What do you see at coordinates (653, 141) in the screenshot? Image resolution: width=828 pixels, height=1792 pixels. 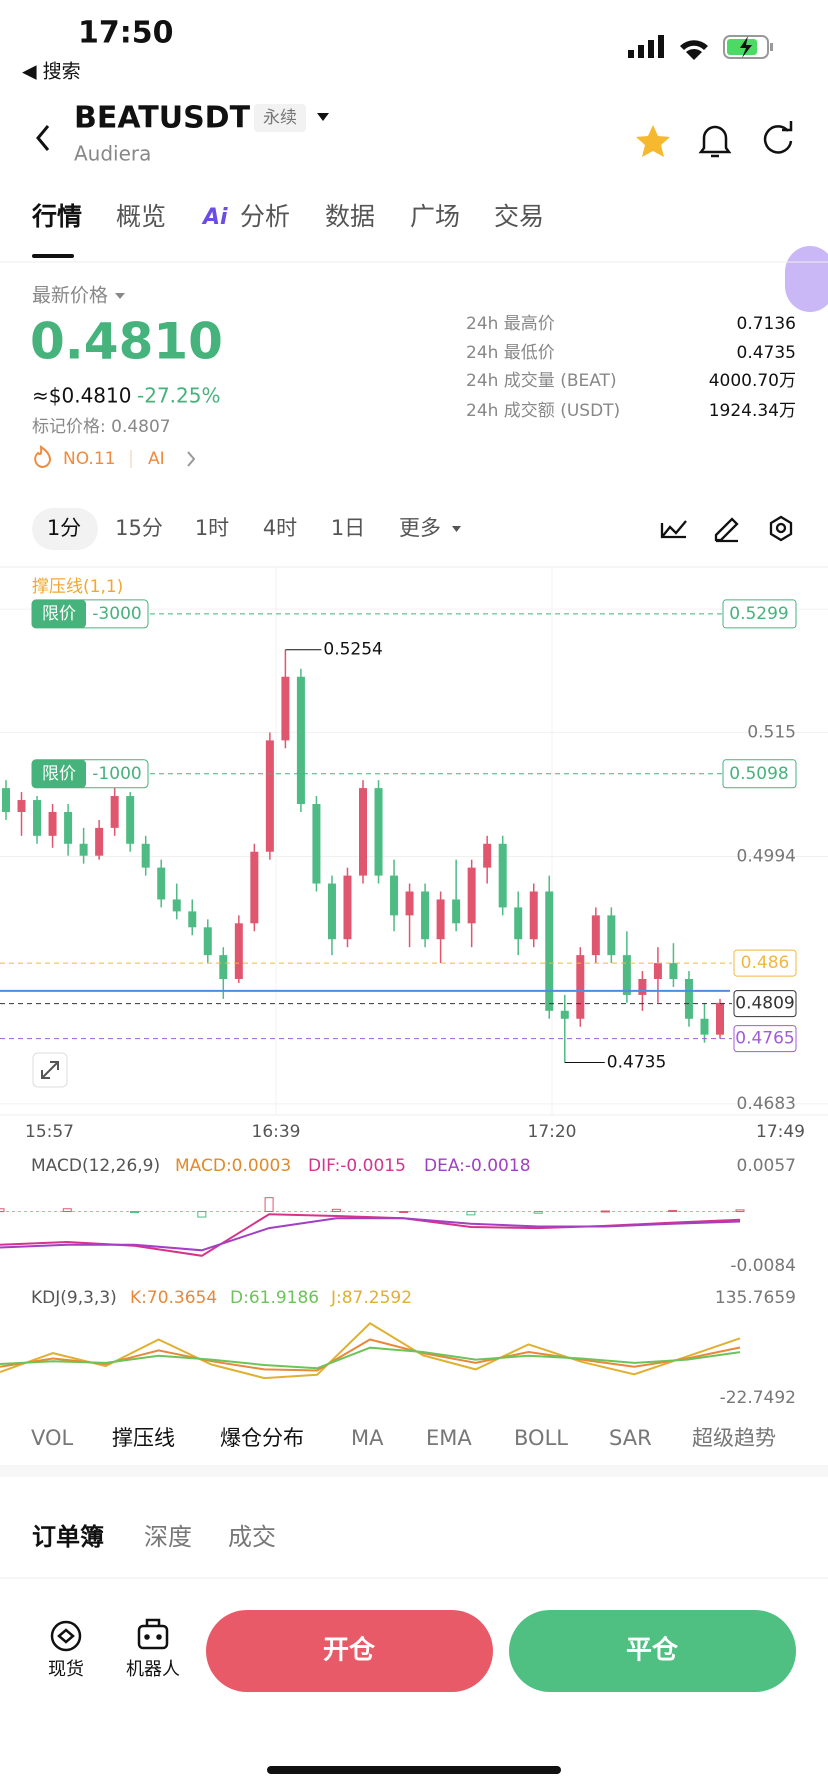 I see `favorite-icon` at bounding box center [653, 141].